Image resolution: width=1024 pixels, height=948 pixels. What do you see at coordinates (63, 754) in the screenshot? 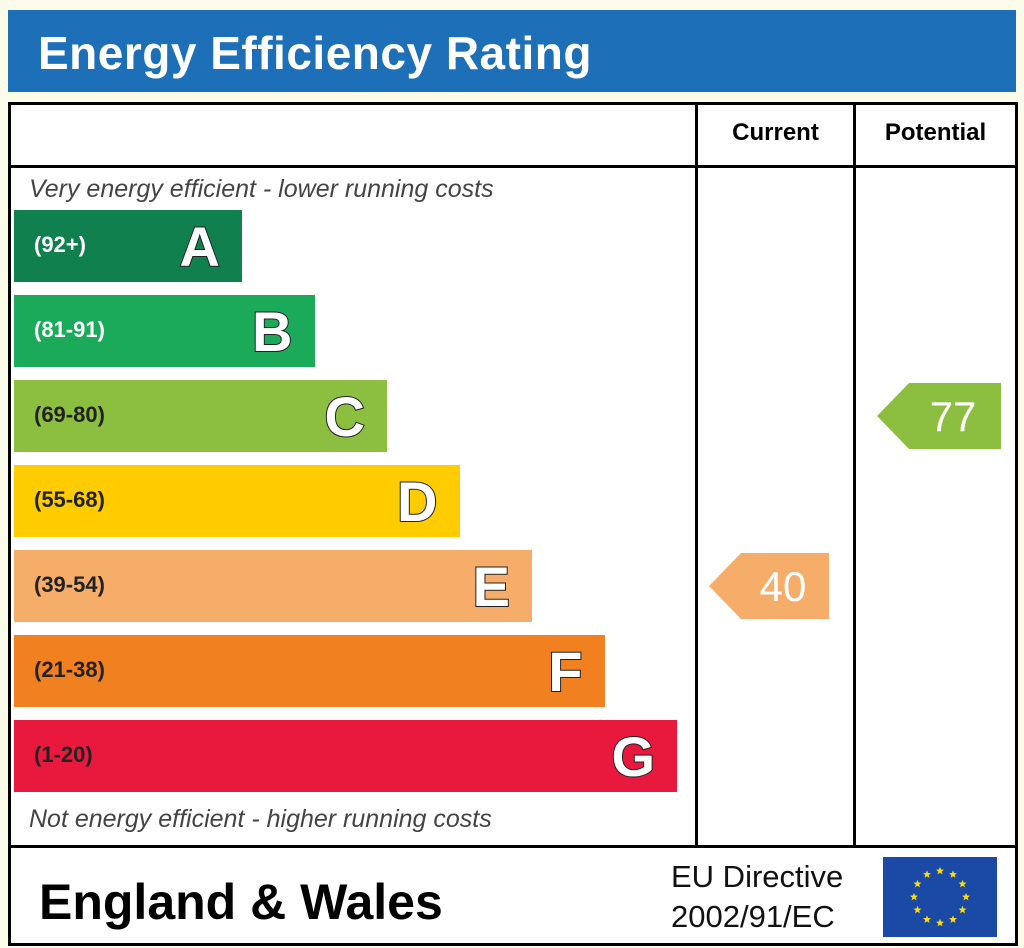
I see `band-range-g: (1-20)` at bounding box center [63, 754].